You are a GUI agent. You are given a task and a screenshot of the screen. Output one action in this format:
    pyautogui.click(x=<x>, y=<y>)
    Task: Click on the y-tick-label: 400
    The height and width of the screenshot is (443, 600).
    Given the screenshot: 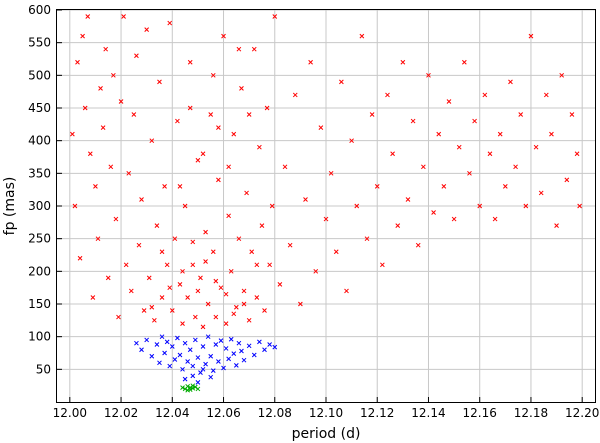 What is the action you would take?
    pyautogui.click(x=39, y=141)
    